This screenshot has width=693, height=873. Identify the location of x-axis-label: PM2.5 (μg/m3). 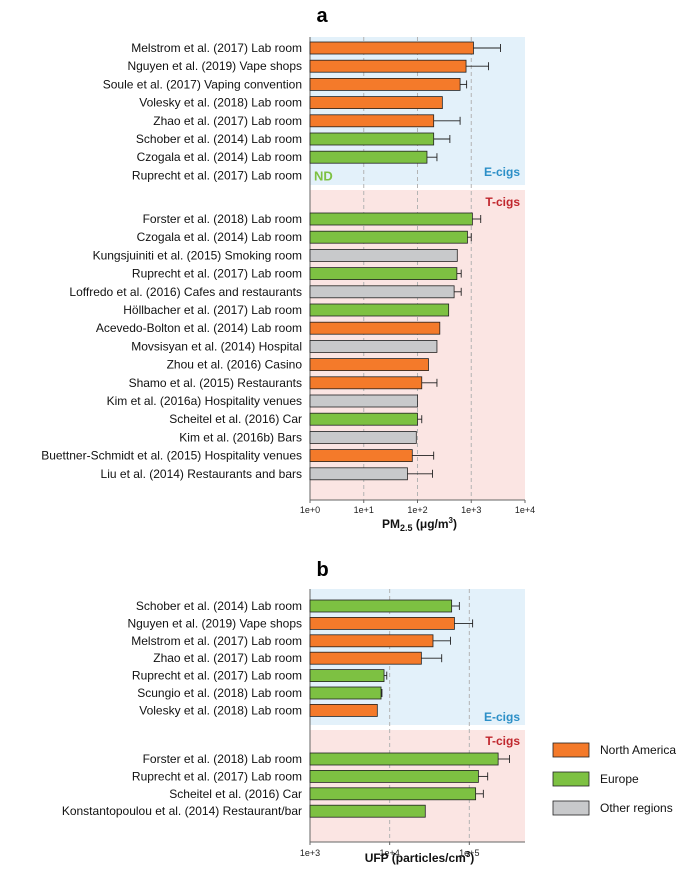
(419, 524).